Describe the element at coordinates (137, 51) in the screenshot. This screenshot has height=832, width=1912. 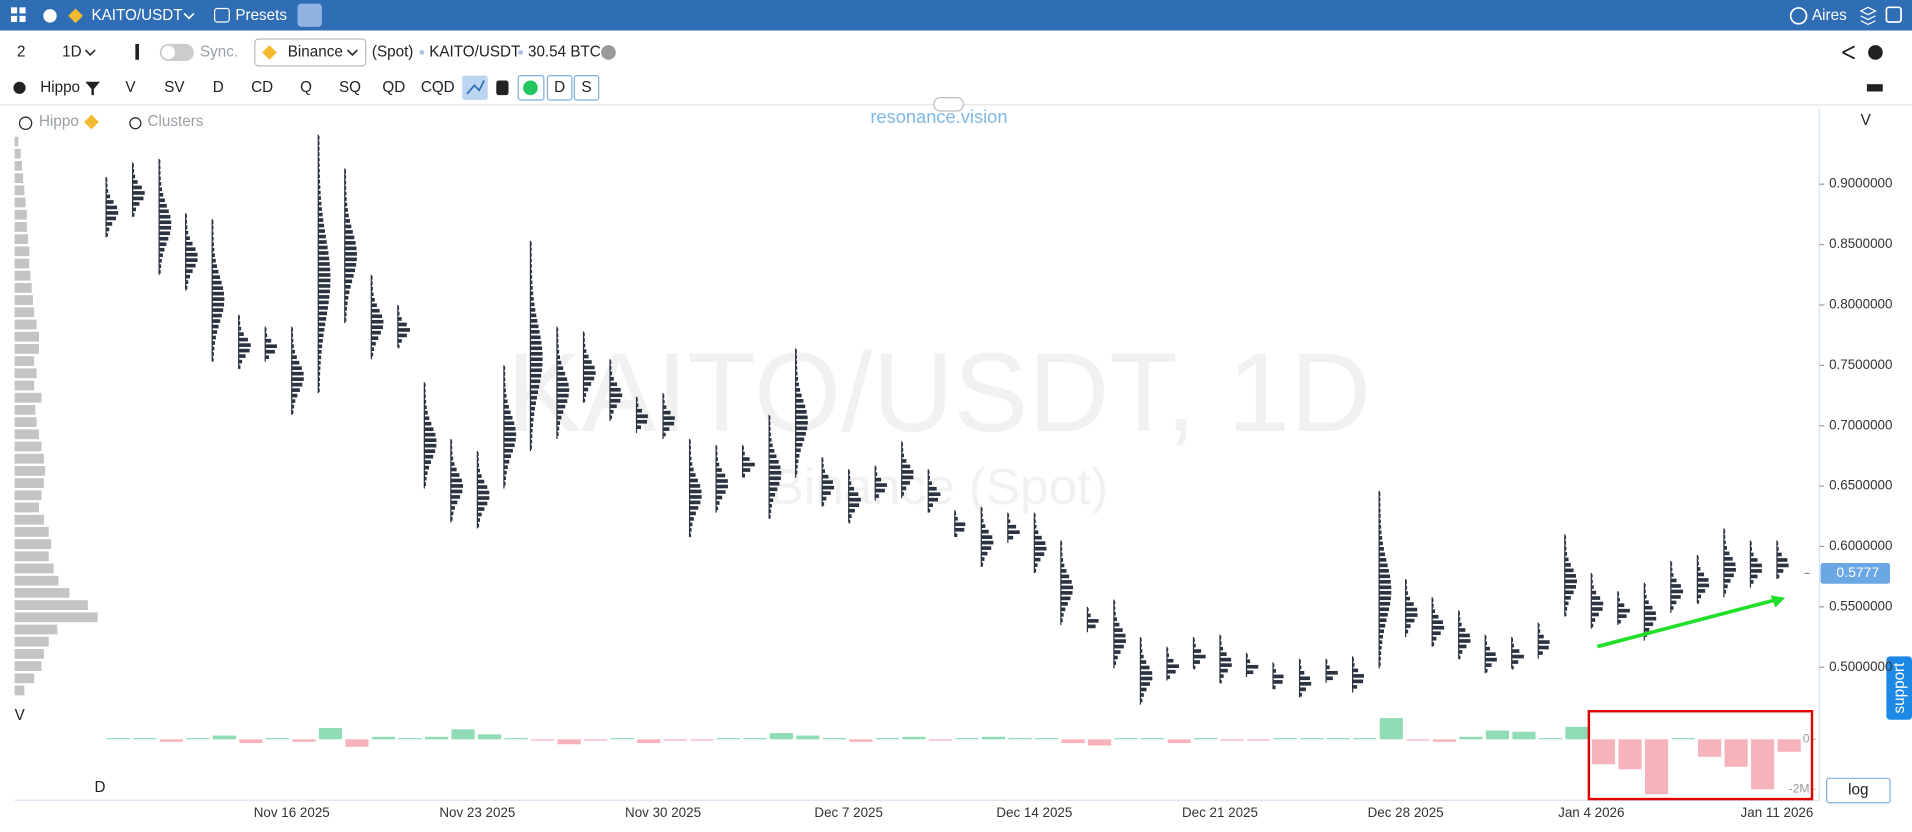
I see `flag-icon` at that location.